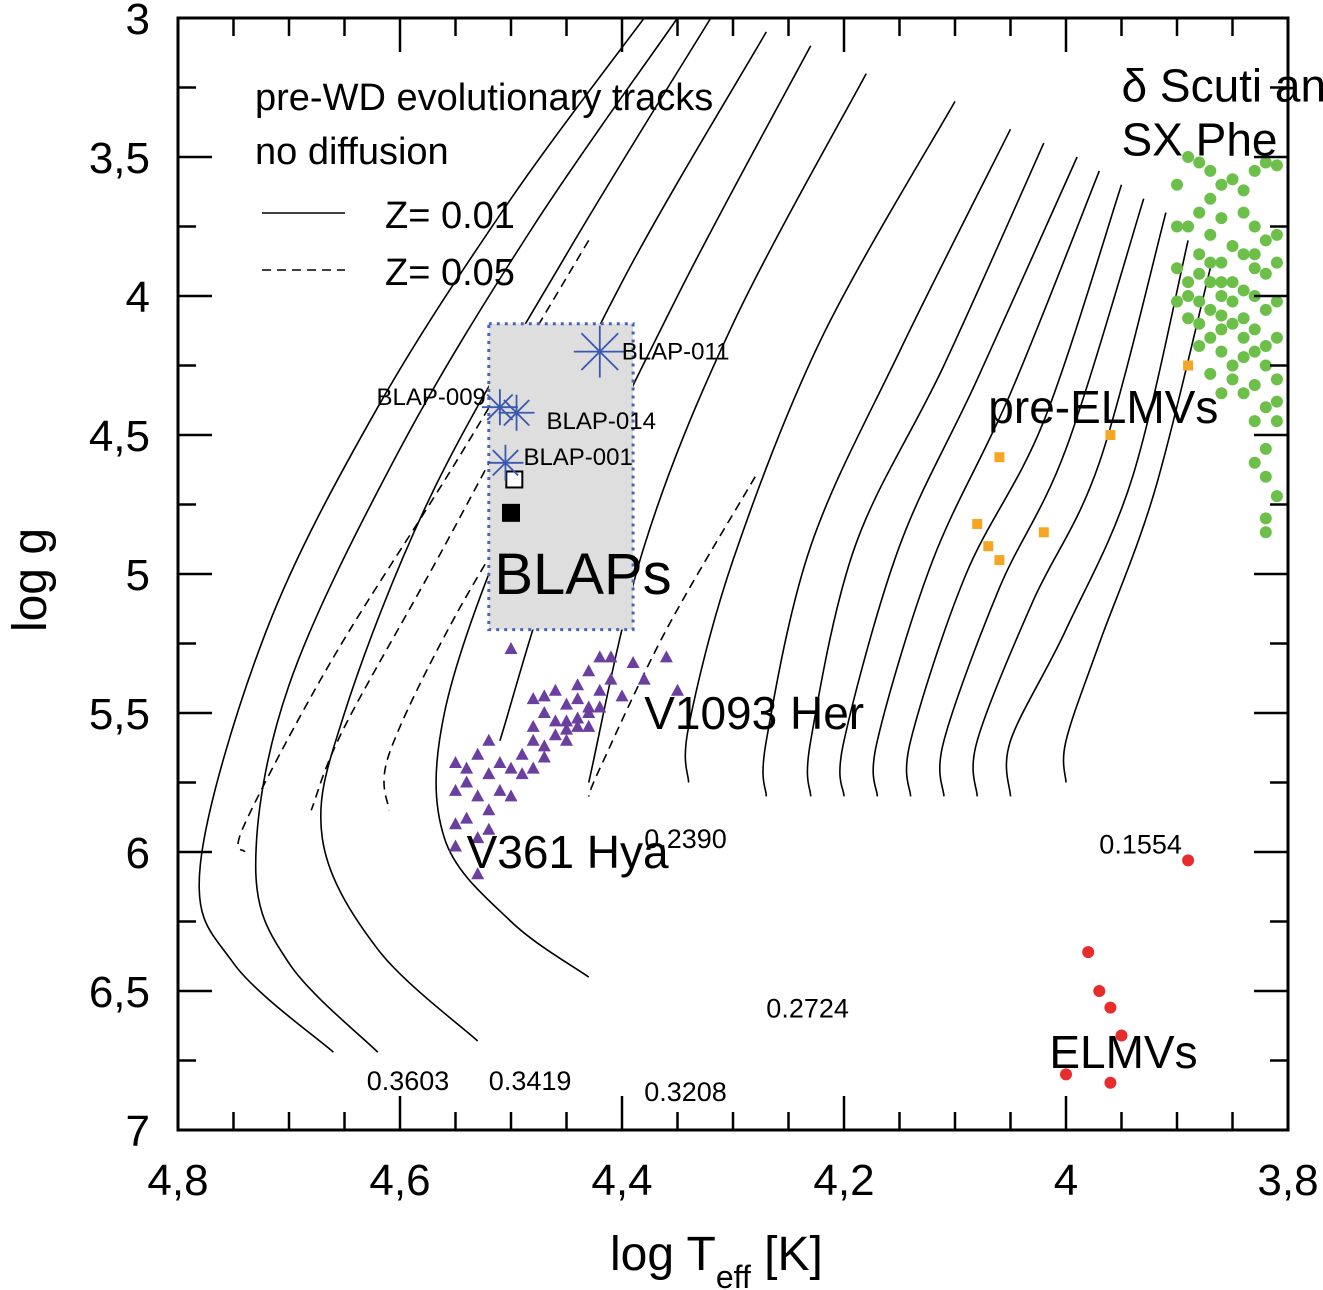 The height and width of the screenshot is (1290, 1323). Describe the element at coordinates (1123, 1052) in the screenshot. I see `series-label: ELMVs` at that location.